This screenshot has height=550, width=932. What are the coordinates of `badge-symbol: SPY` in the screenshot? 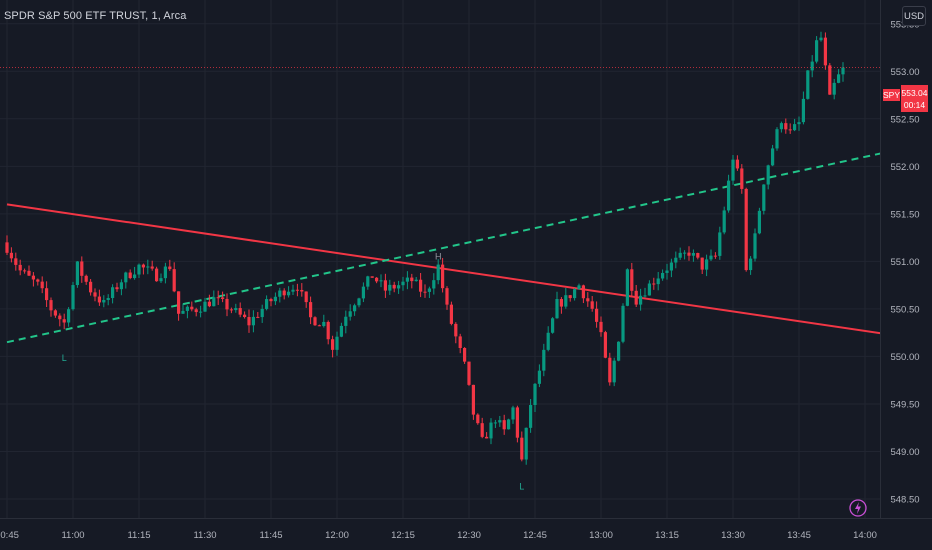 It's located at (892, 95).